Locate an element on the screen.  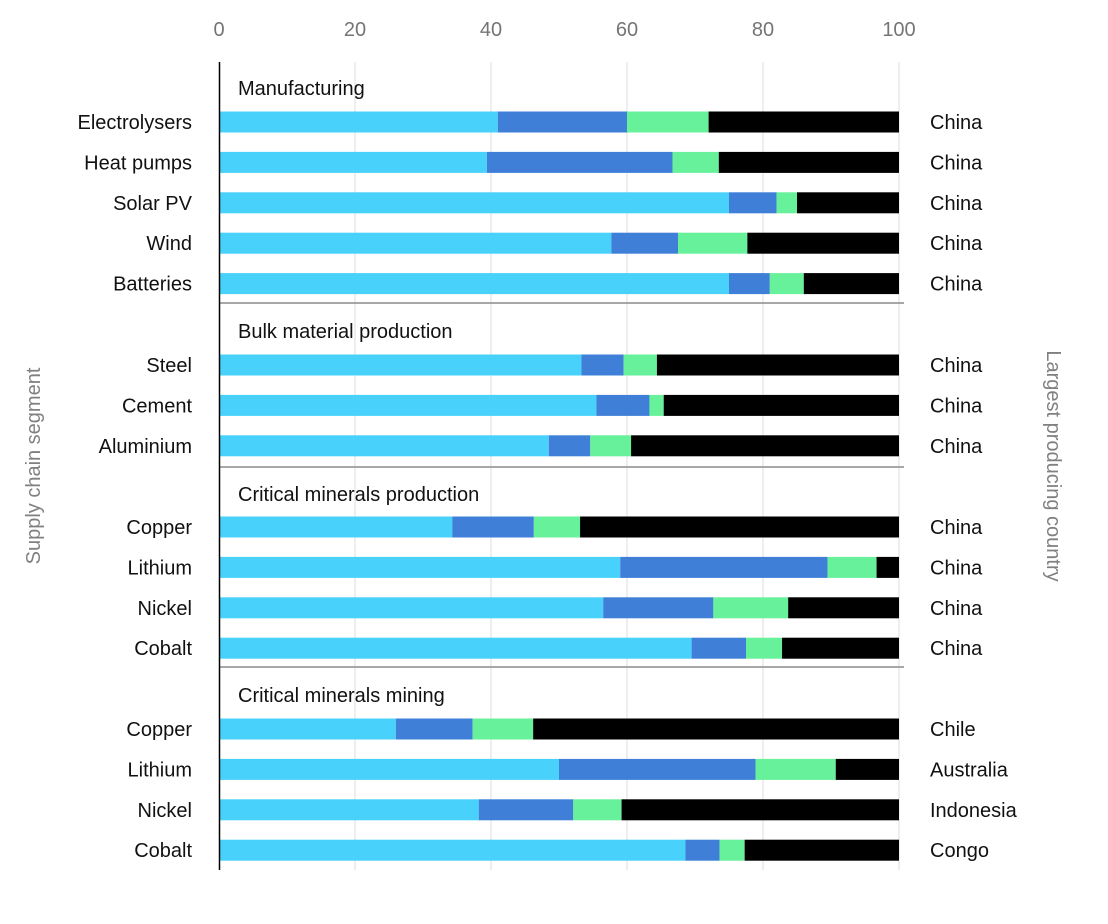
x-tick-label: 100 is located at coordinates (898, 30).